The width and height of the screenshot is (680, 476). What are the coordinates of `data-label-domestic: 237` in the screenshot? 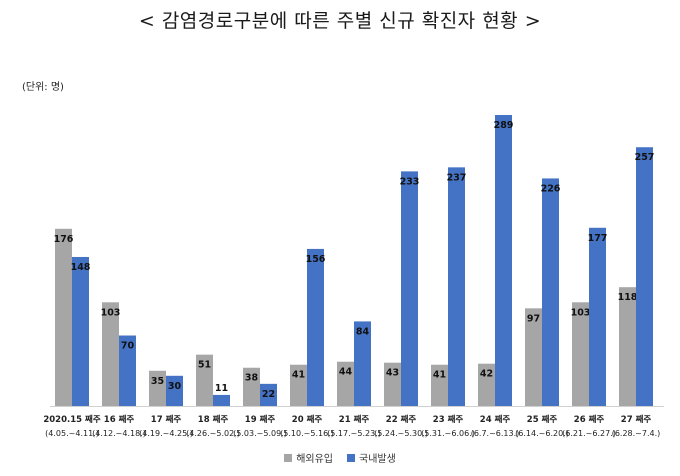 It's located at (457, 177).